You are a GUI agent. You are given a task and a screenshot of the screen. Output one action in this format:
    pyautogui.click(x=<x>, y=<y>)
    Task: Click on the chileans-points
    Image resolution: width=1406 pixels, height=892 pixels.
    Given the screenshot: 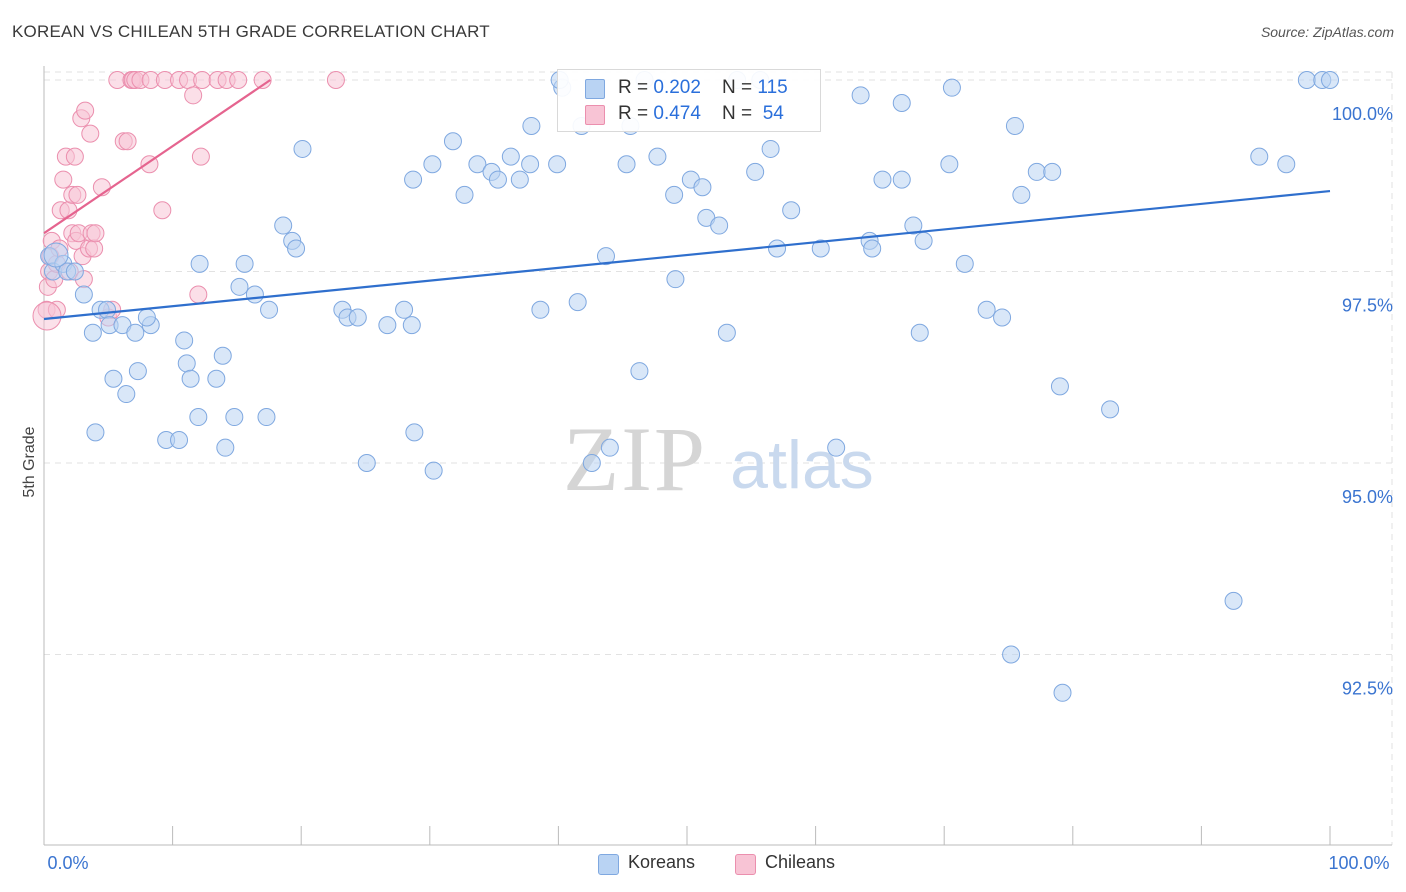 What is the action you would take?
    pyautogui.click(x=188, y=201)
    